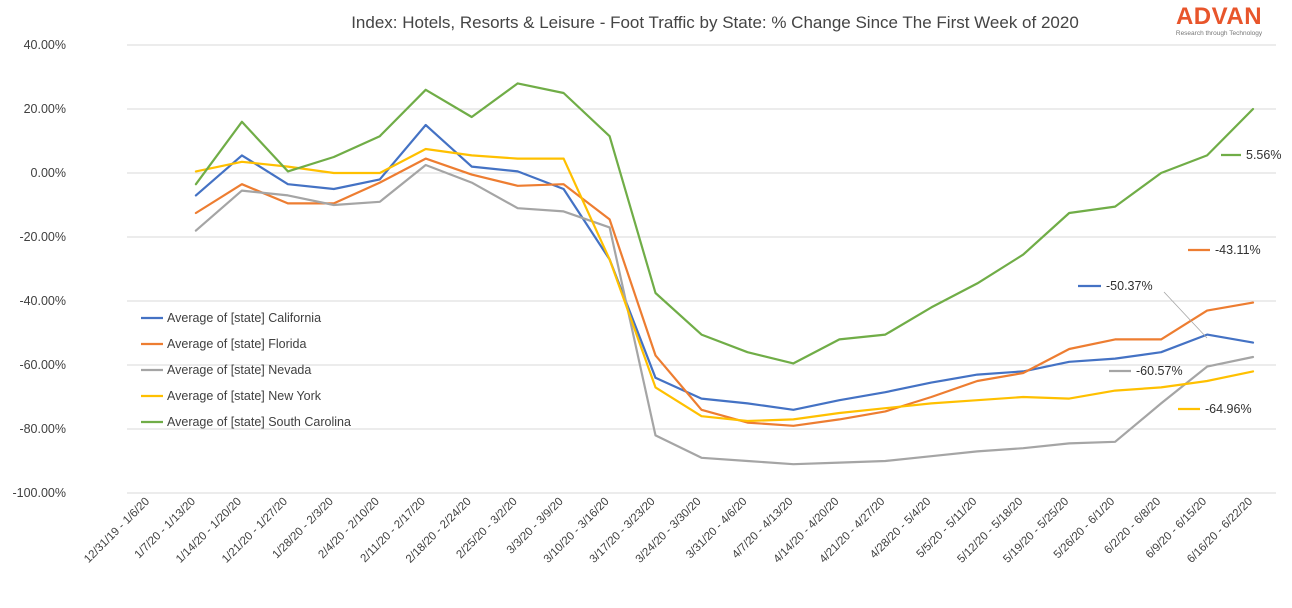 This screenshot has width=1292, height=608. I want to click on y-tick-label: -100.00%, so click(39, 493).